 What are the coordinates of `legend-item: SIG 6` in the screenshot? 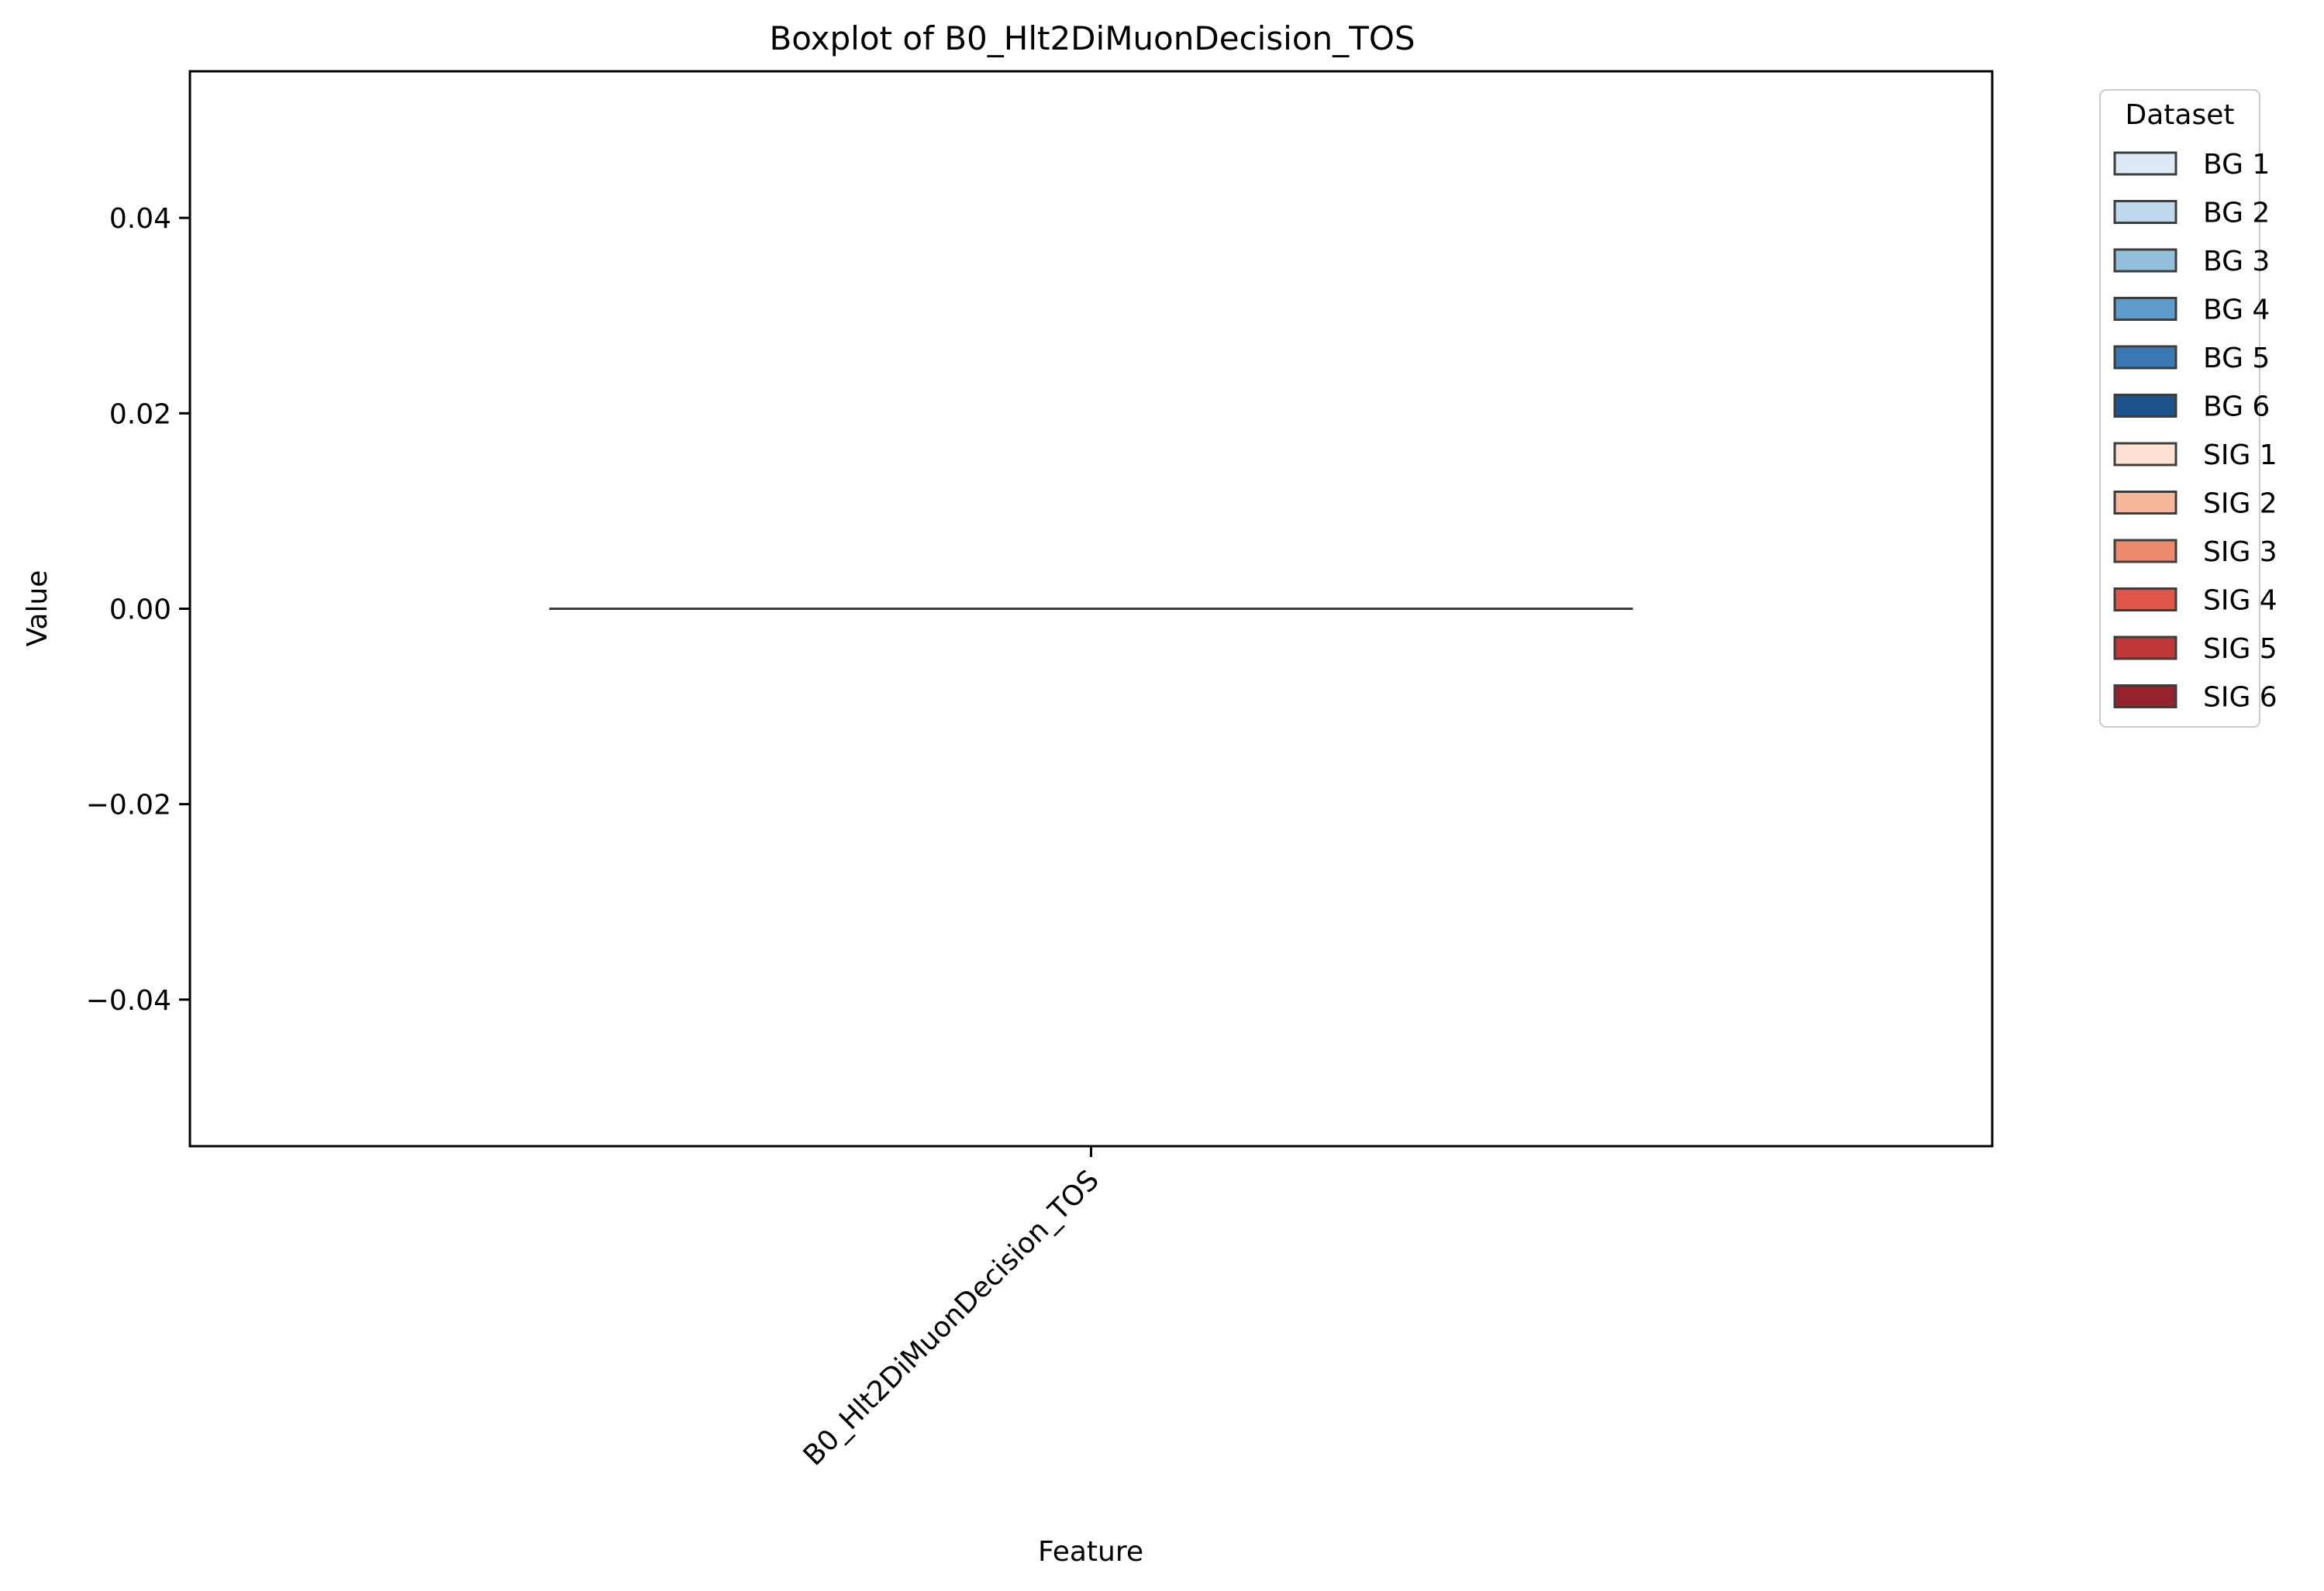 It's located at (2195, 698).